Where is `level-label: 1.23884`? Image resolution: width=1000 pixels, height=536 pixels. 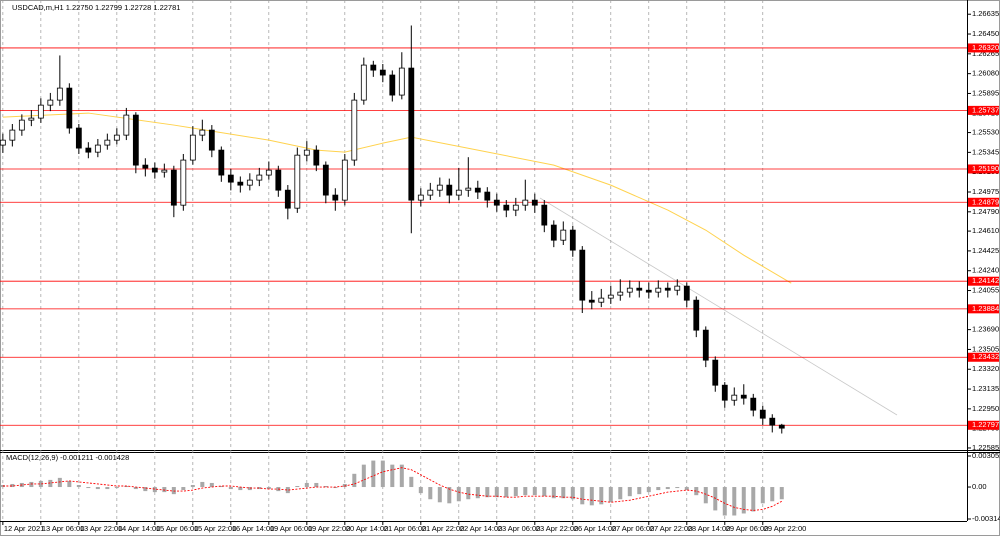 level-label: 1.23884 is located at coordinates (985, 308).